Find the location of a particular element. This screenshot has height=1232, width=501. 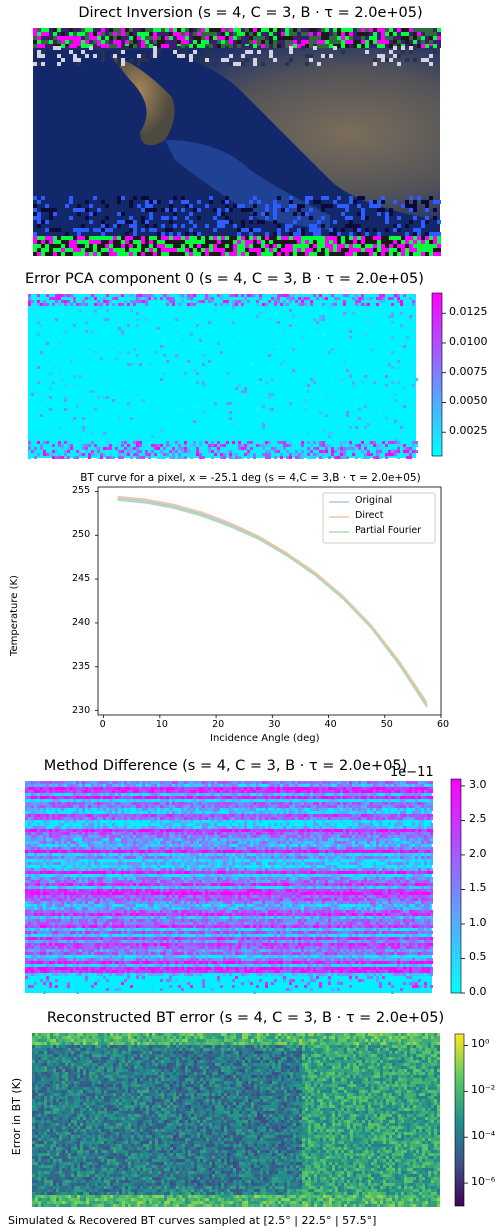

bt-curve-xtick-label: 50 is located at coordinates (386, 724).